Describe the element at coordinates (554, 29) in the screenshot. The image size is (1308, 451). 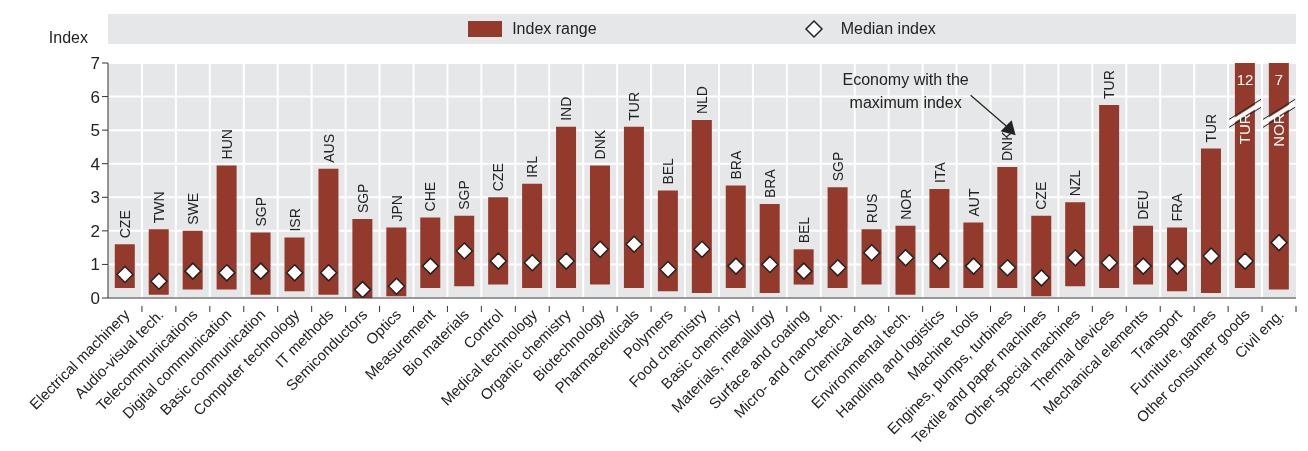
I see `legend-label: Index range` at that location.